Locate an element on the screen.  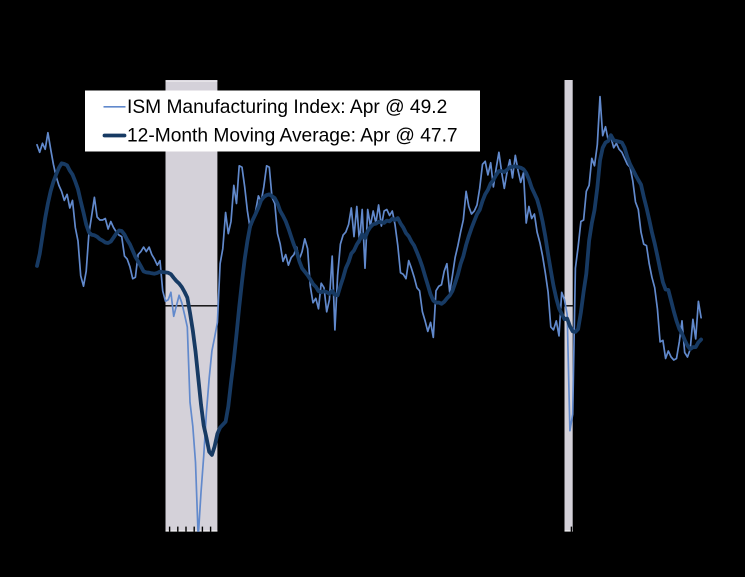
svg-text:12-Month Moving Average: Apr @: 12-Month Moving Average: Apr @ 47.7 is located at coordinates (292, 136).